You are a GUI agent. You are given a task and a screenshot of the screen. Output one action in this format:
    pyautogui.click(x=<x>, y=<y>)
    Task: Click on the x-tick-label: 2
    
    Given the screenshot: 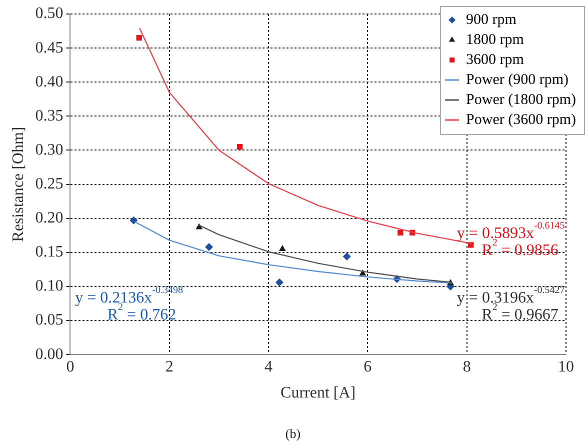 What is the action you would take?
    pyautogui.click(x=169, y=367)
    